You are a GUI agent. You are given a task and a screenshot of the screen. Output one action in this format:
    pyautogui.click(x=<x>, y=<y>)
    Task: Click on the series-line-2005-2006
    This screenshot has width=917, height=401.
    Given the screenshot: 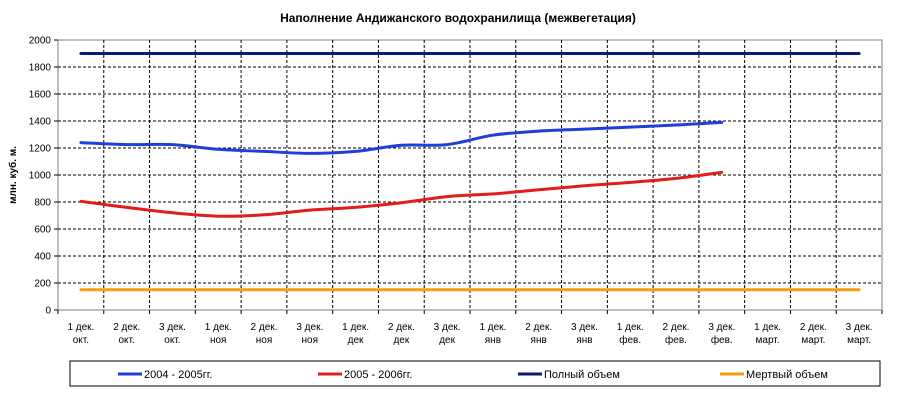 What is the action you would take?
    pyautogui.click(x=401, y=194)
    